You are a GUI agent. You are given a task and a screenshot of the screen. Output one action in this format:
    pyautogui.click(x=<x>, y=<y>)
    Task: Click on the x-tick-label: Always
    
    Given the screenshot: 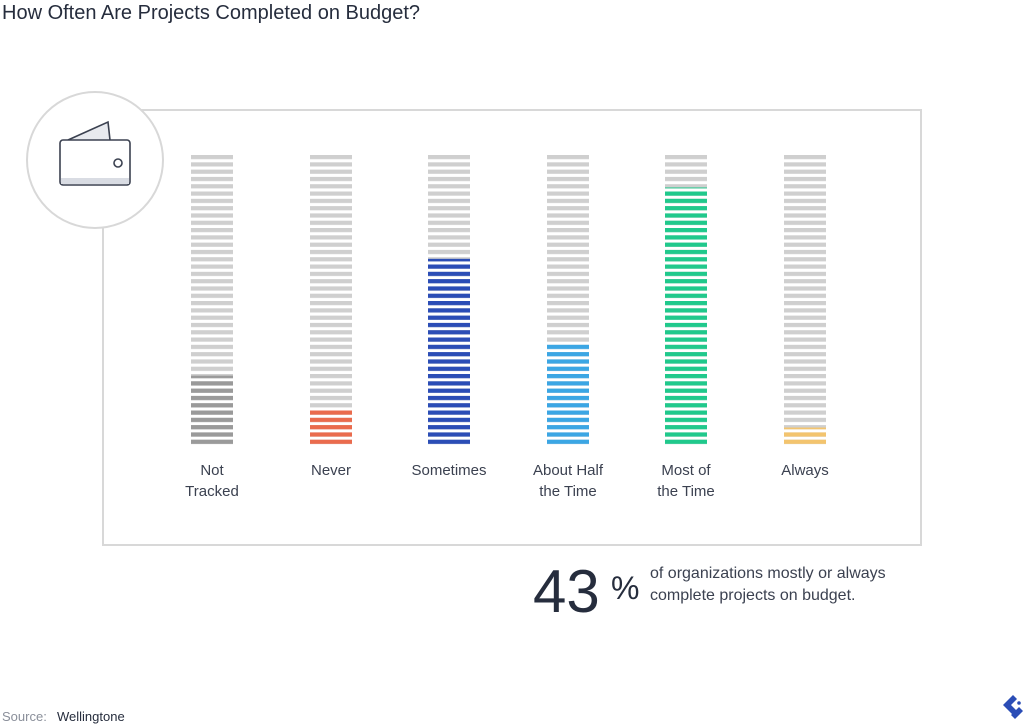 What is the action you would take?
    pyautogui.click(x=805, y=470)
    